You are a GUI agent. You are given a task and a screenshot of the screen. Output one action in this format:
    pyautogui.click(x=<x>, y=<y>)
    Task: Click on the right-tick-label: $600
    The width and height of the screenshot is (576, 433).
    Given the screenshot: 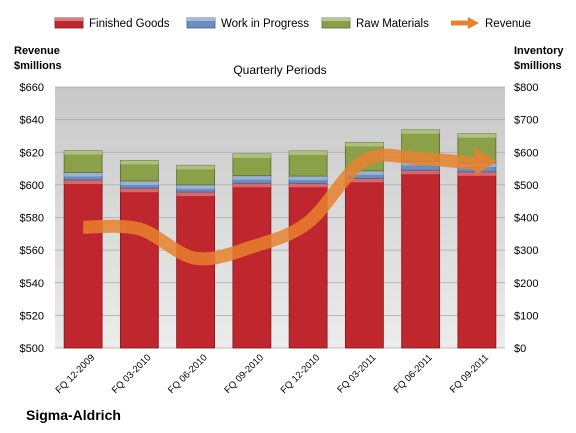 What is the action you would take?
    pyautogui.click(x=526, y=153)
    